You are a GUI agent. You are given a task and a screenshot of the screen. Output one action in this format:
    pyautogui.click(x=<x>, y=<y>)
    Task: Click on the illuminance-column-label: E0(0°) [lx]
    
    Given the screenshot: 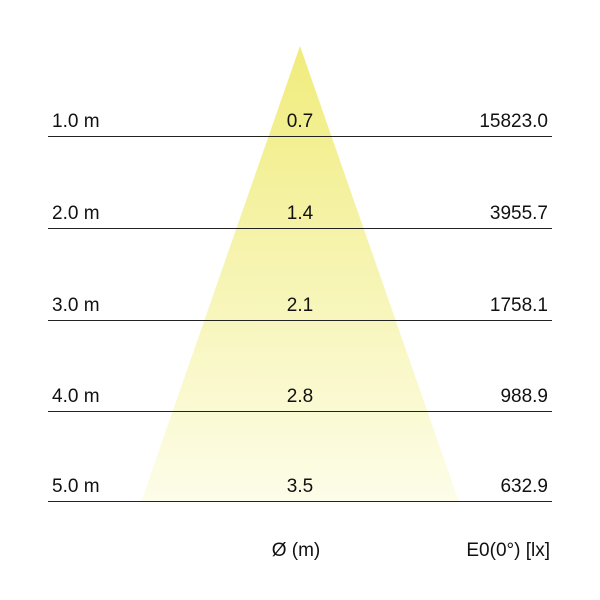 What is the action you would take?
    pyautogui.click(x=508, y=550)
    